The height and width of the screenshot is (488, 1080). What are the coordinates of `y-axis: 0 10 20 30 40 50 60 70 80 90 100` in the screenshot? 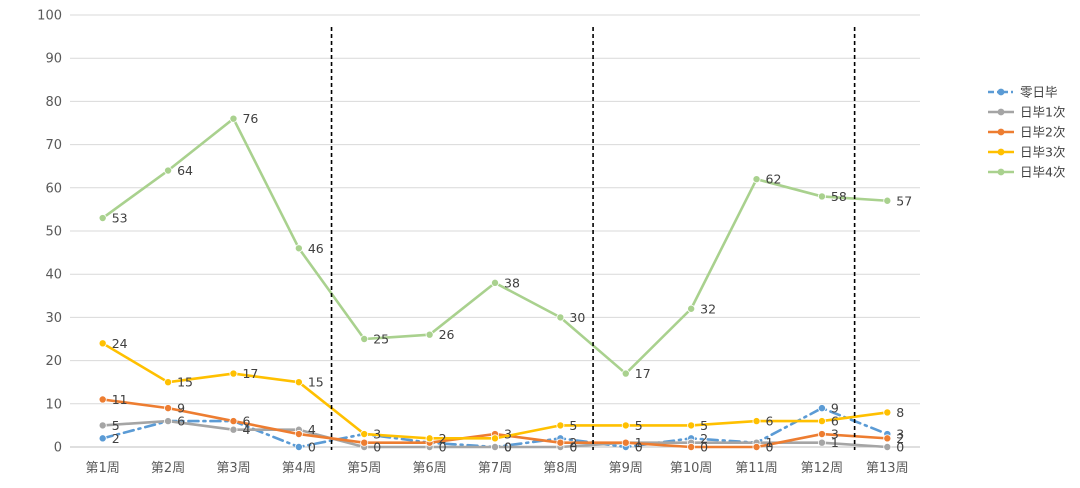 It's located at (49, 232).